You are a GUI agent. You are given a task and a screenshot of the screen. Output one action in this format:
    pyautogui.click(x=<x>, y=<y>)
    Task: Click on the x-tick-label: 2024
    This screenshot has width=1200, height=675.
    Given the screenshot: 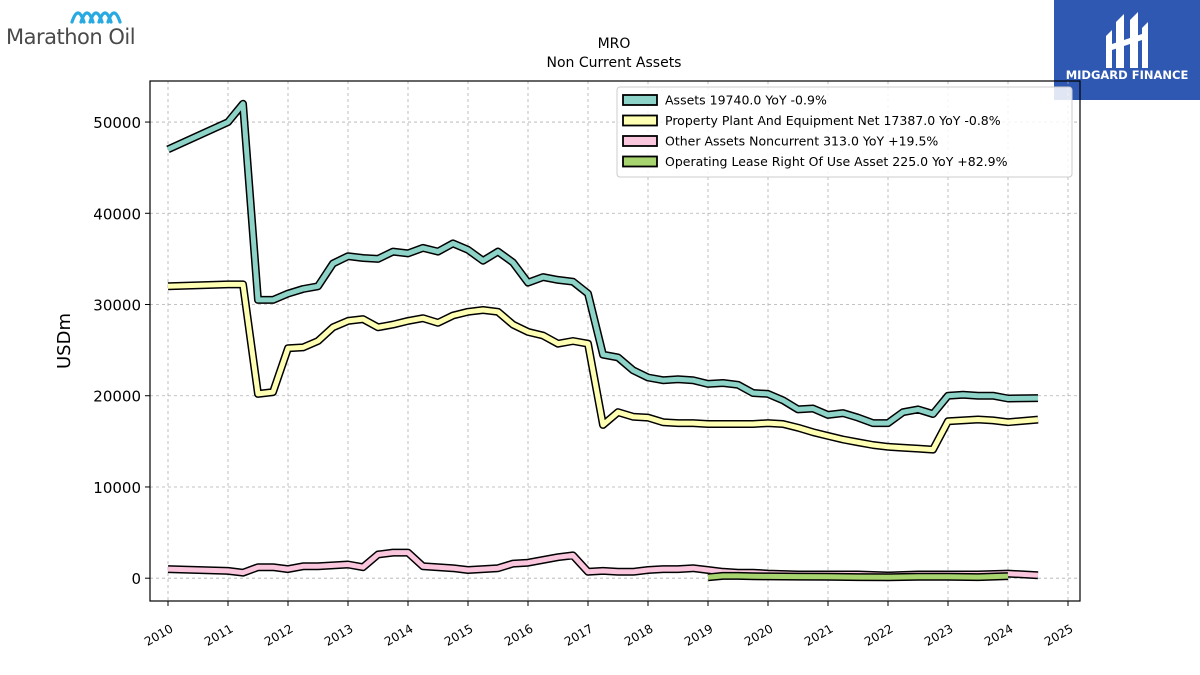 What is the action you would take?
    pyautogui.click(x=998, y=634)
    